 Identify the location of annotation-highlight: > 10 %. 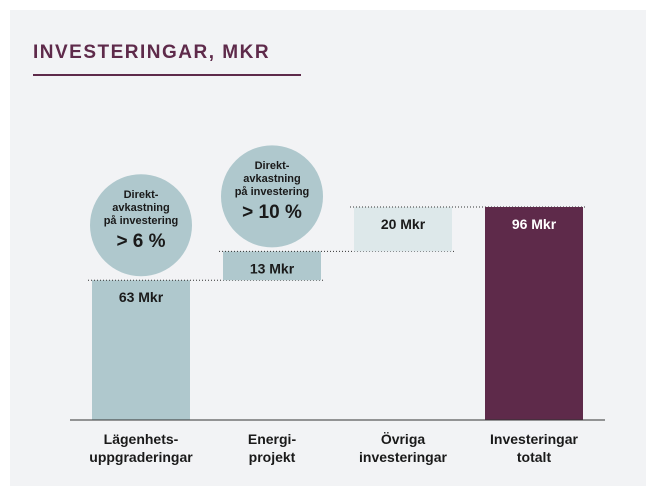
(272, 213).